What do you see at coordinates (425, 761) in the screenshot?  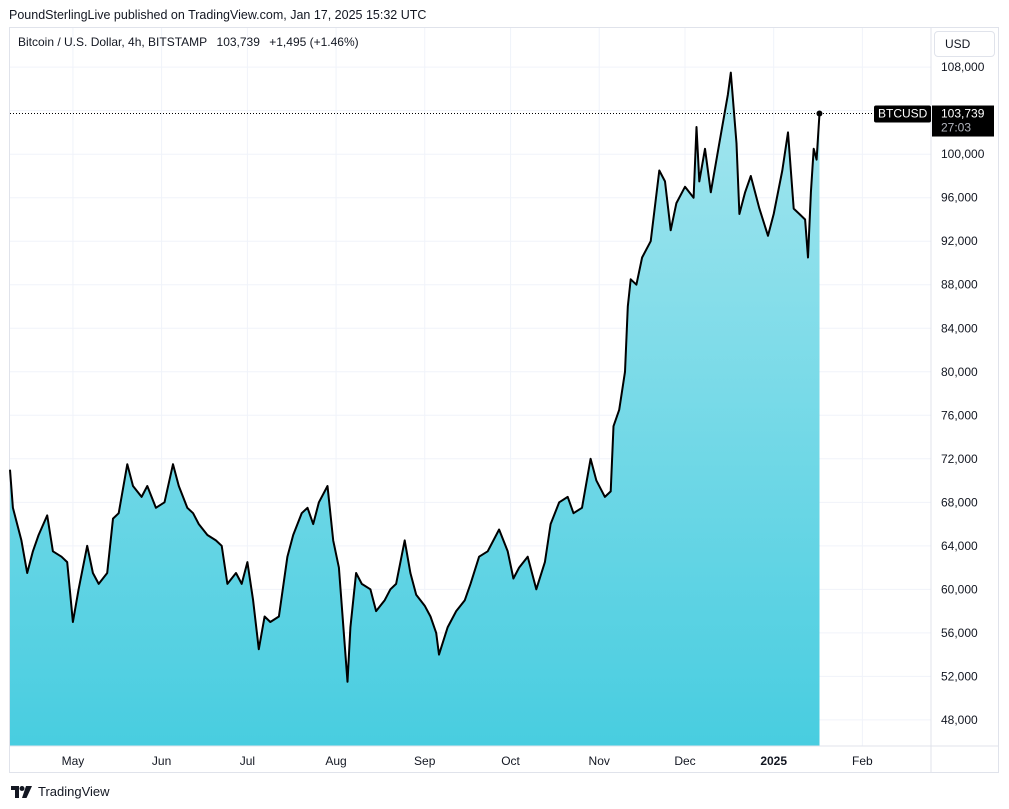 I see `x-tick-label: Sep` at bounding box center [425, 761].